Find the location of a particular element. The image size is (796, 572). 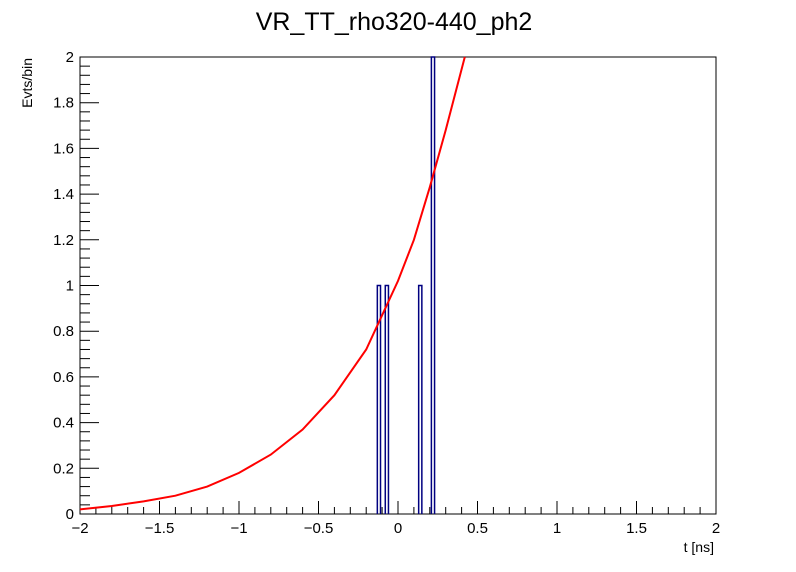

x-tick-label: 2 is located at coordinates (716, 528).